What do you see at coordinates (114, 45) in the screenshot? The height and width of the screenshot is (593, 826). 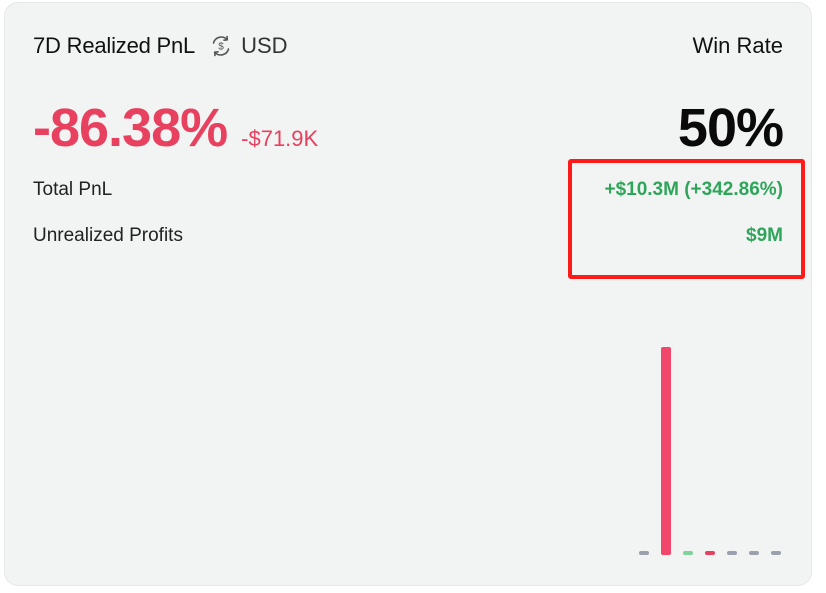 I see `card-title: 7D Realized PnL` at bounding box center [114, 45].